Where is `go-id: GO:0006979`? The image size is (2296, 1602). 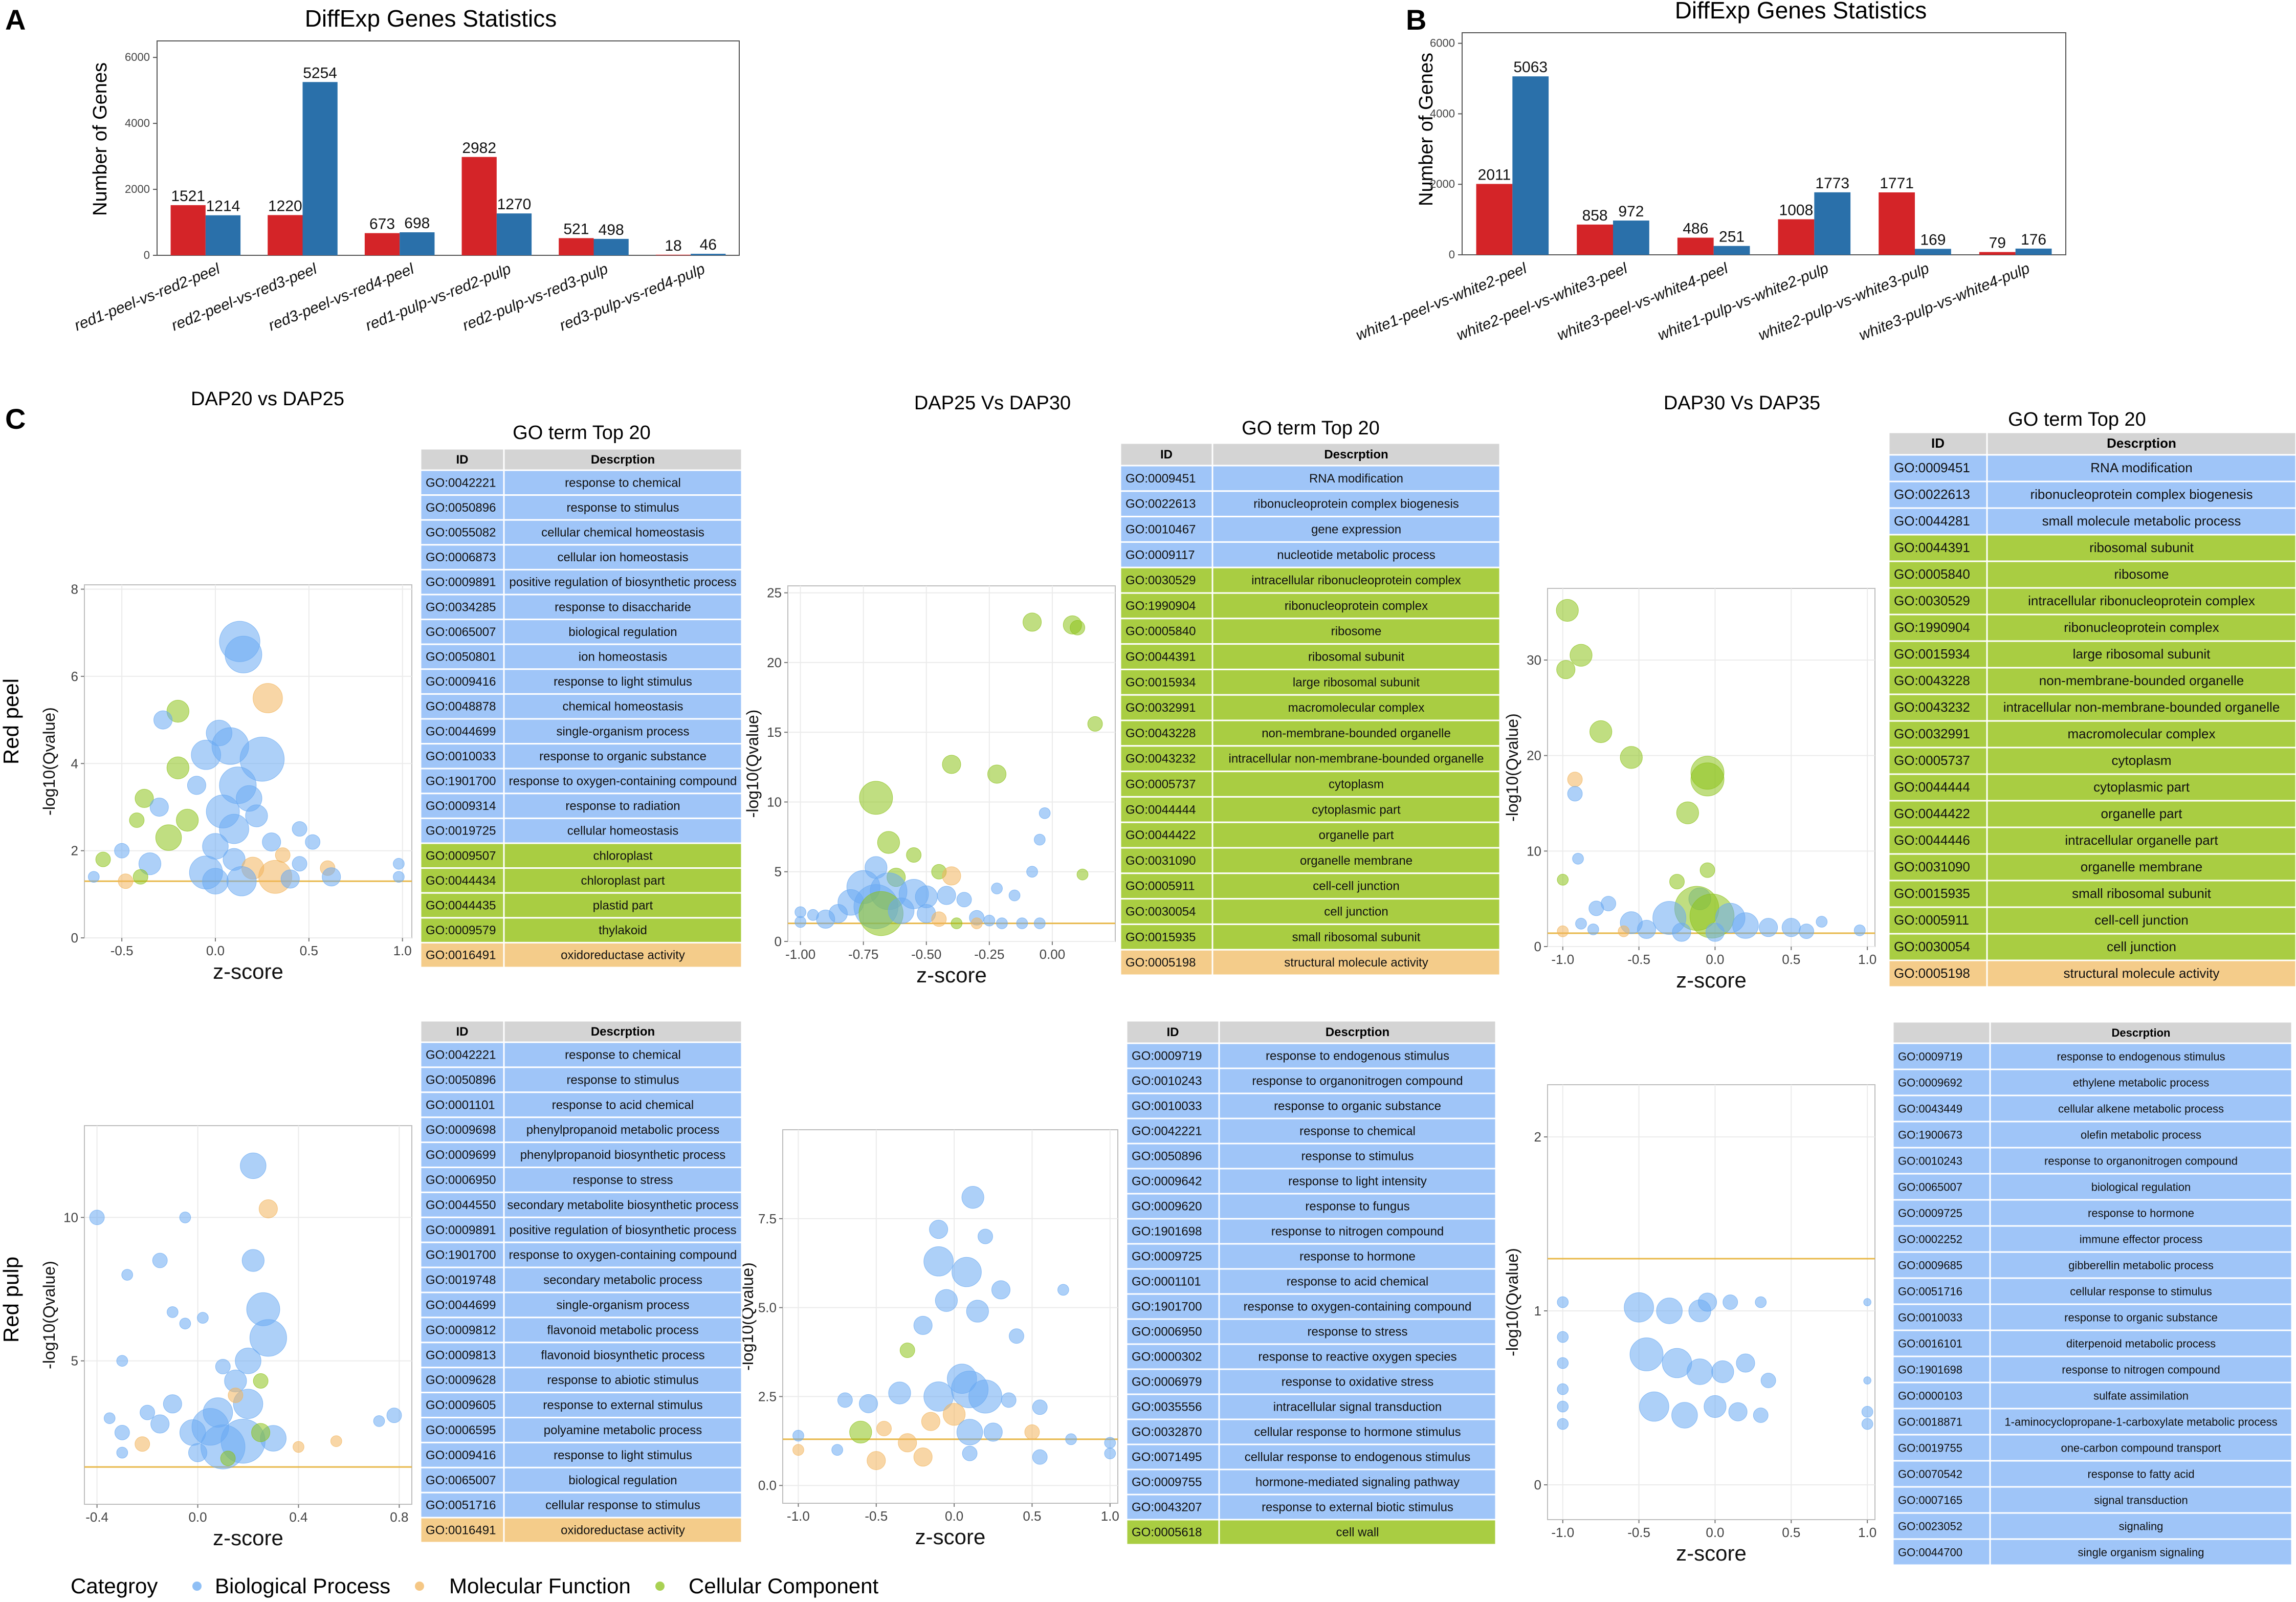 go-id: GO:0006979 is located at coordinates (1167, 1382).